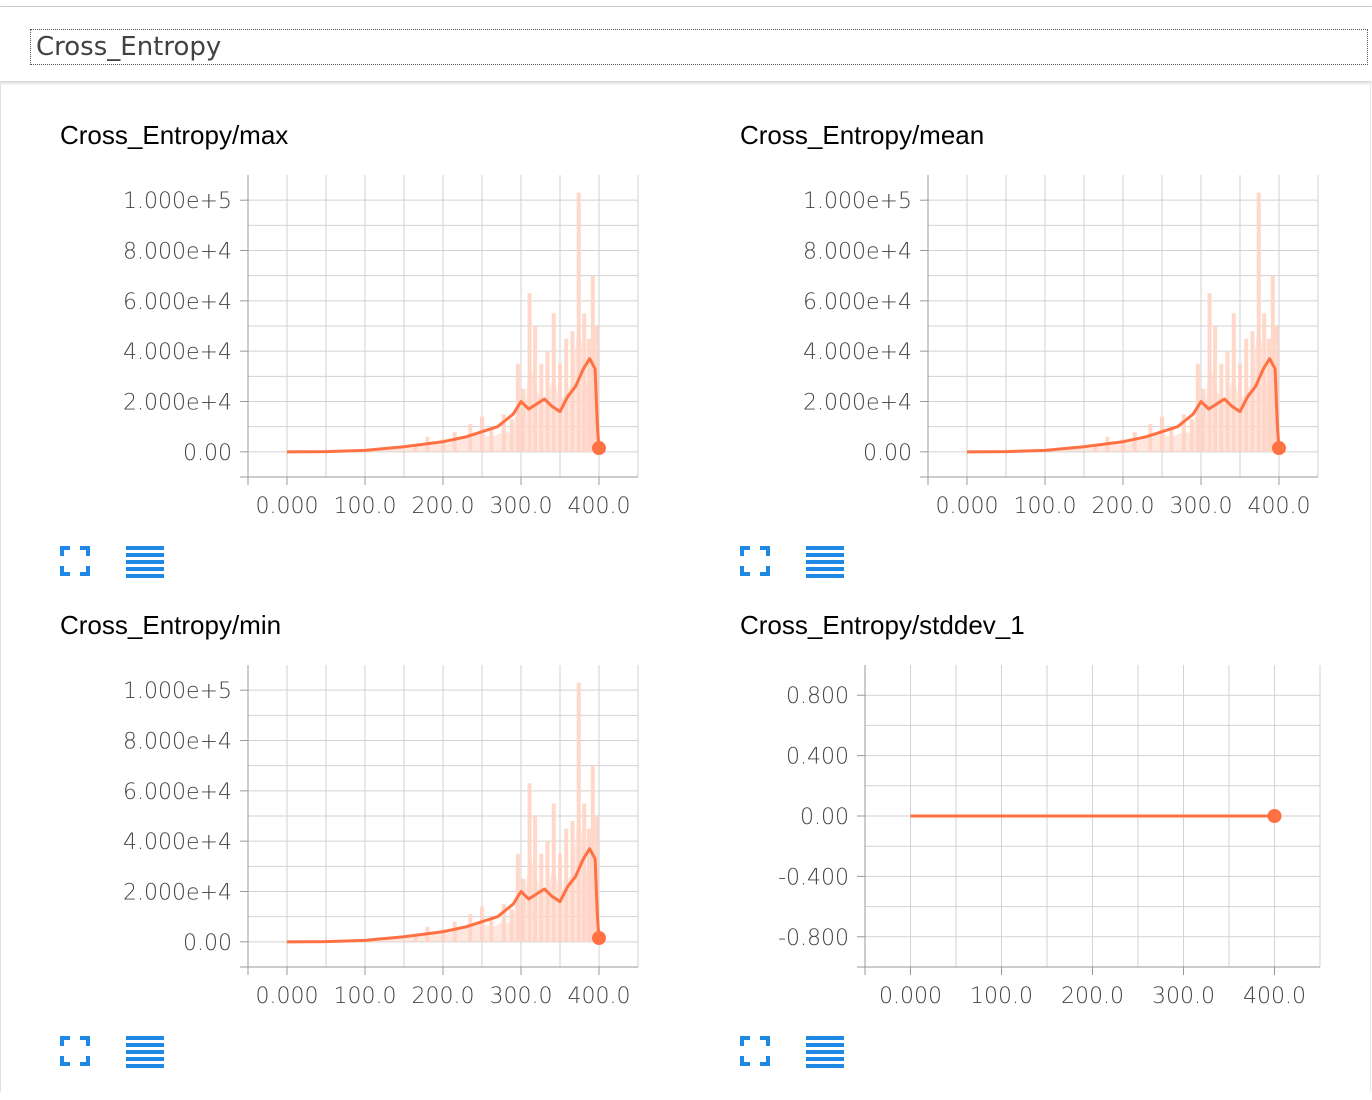 Image resolution: width=1372 pixels, height=1100 pixels. Describe the element at coordinates (817, 696) in the screenshot. I see `y-tick-label: 0.800` at that location.